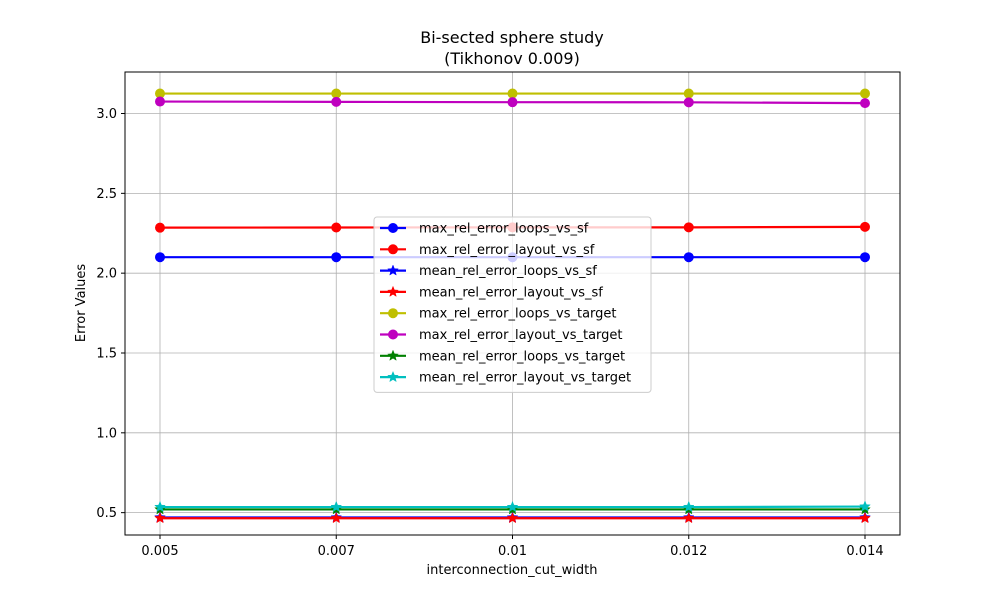  What do you see at coordinates (504, 229) in the screenshot?
I see `legend-label: max_rel_error_loops_vs_sf` at bounding box center [504, 229].